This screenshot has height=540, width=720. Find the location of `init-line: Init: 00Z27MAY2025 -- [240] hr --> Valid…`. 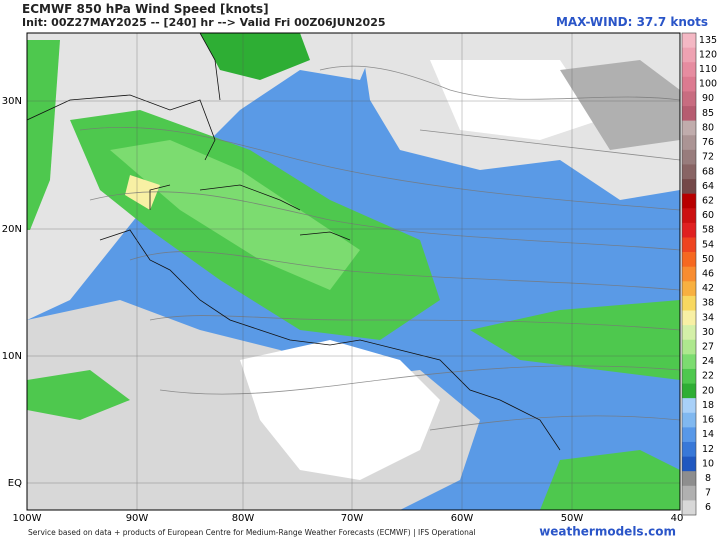

init-line: Init: 00Z27MAY2025 -- [240] hr --> Valid… is located at coordinates (204, 22).